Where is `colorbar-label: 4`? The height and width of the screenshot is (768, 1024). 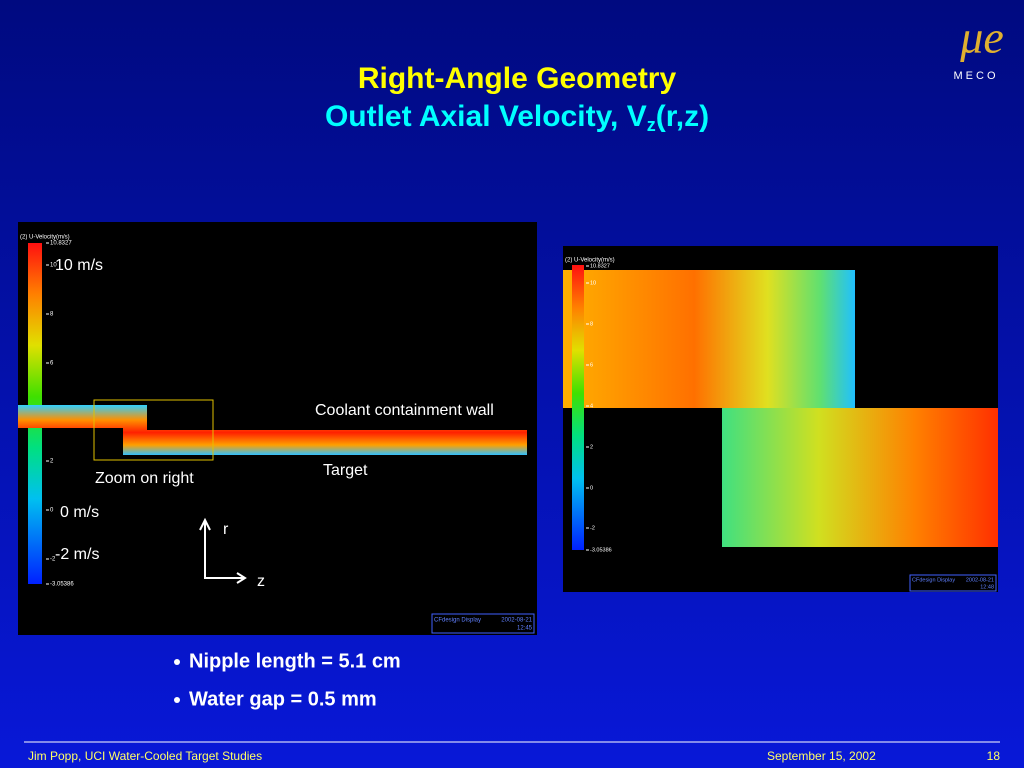
colorbar-label: 4 is located at coordinates (591, 406).